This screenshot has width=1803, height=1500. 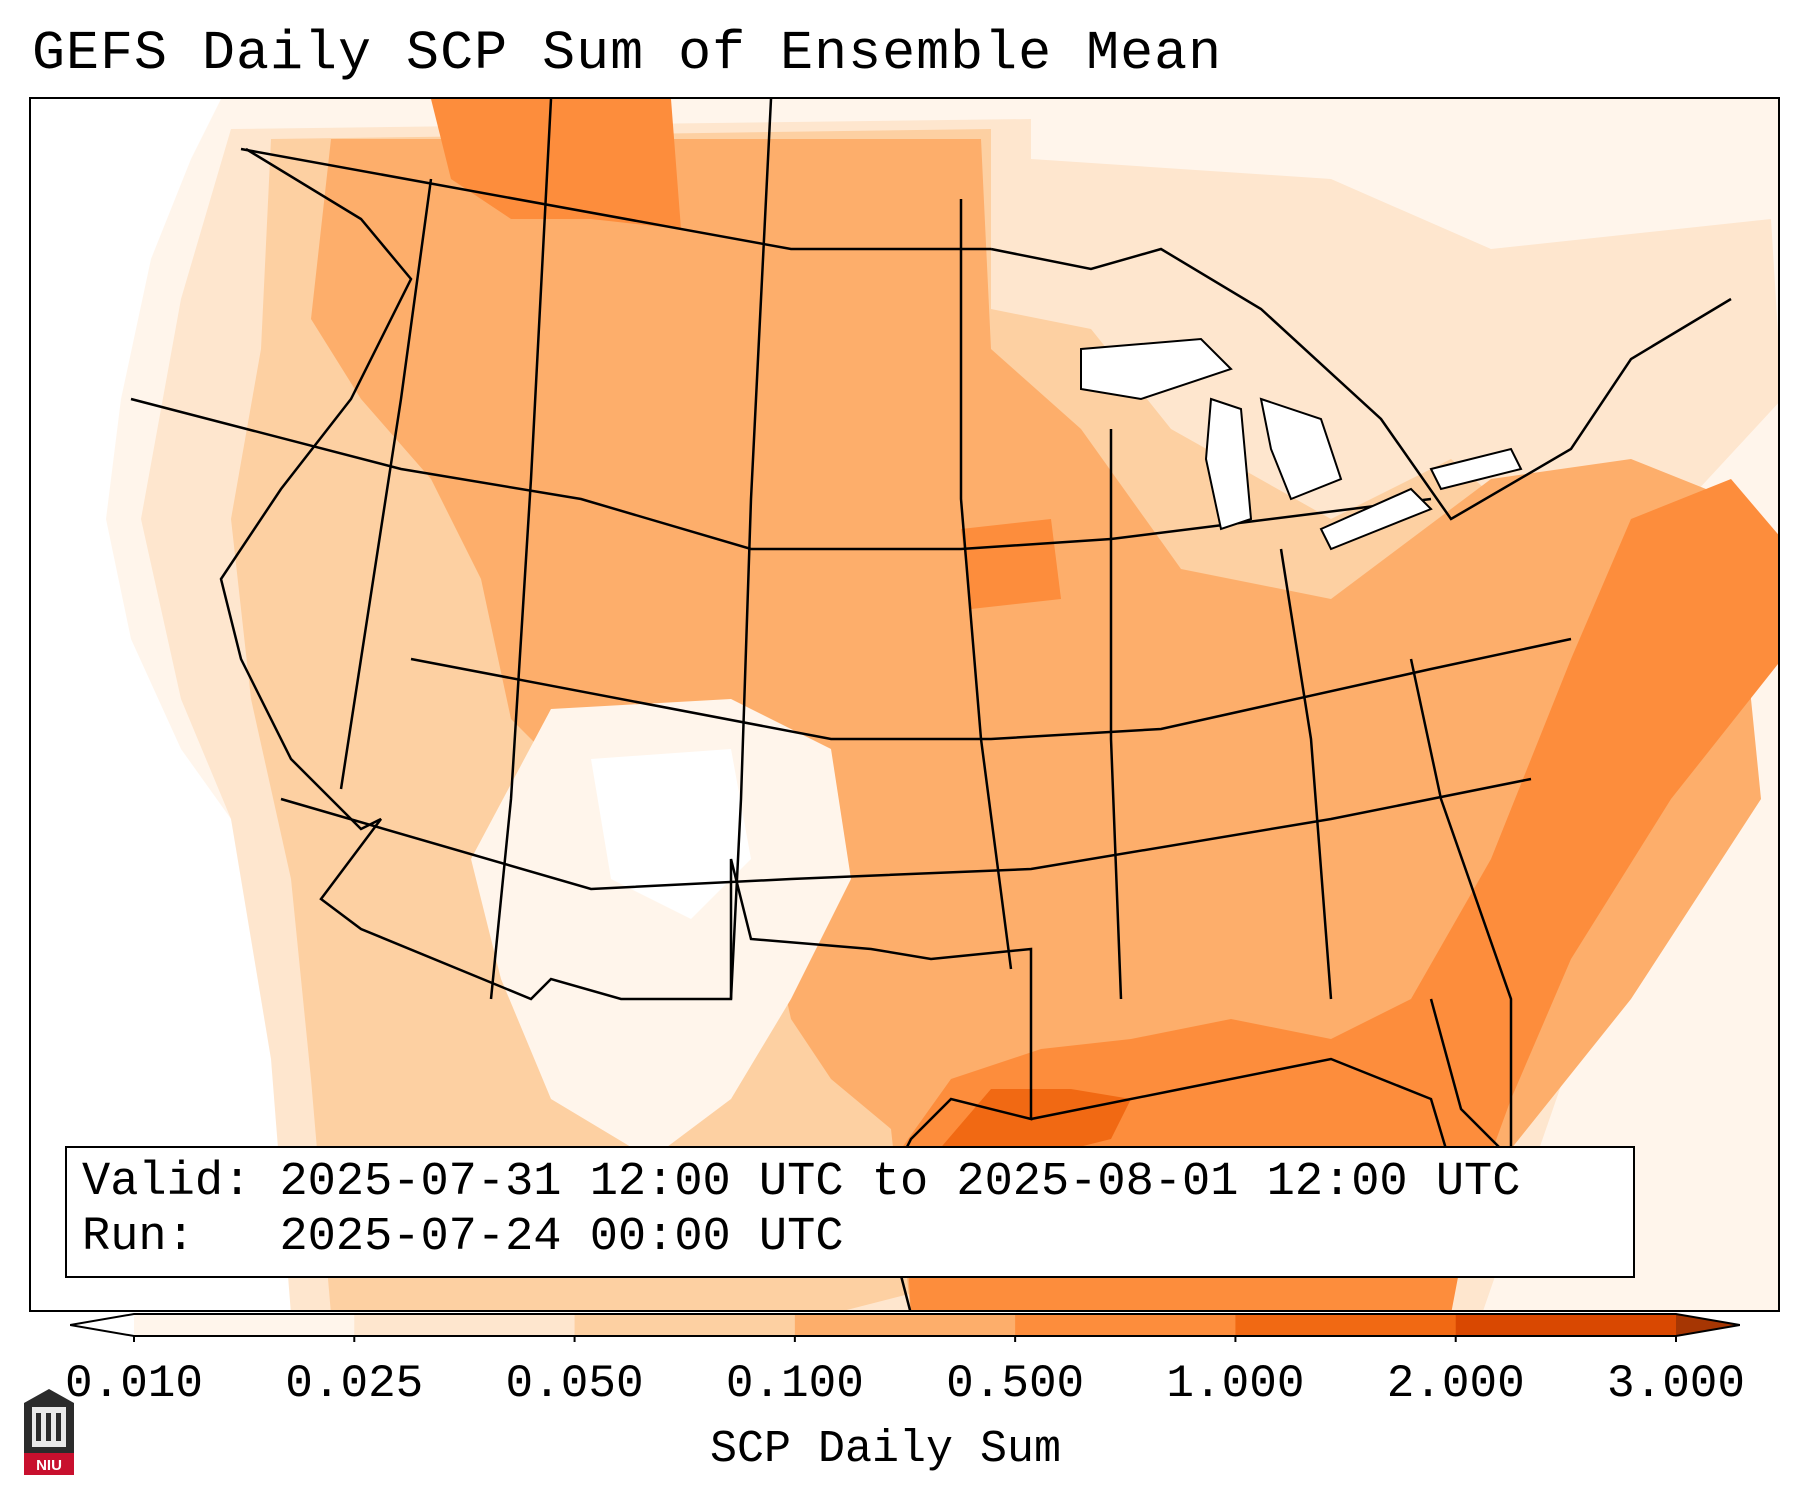 I want to click on colorbar-tick-label: 0.025, so click(x=354, y=1384).